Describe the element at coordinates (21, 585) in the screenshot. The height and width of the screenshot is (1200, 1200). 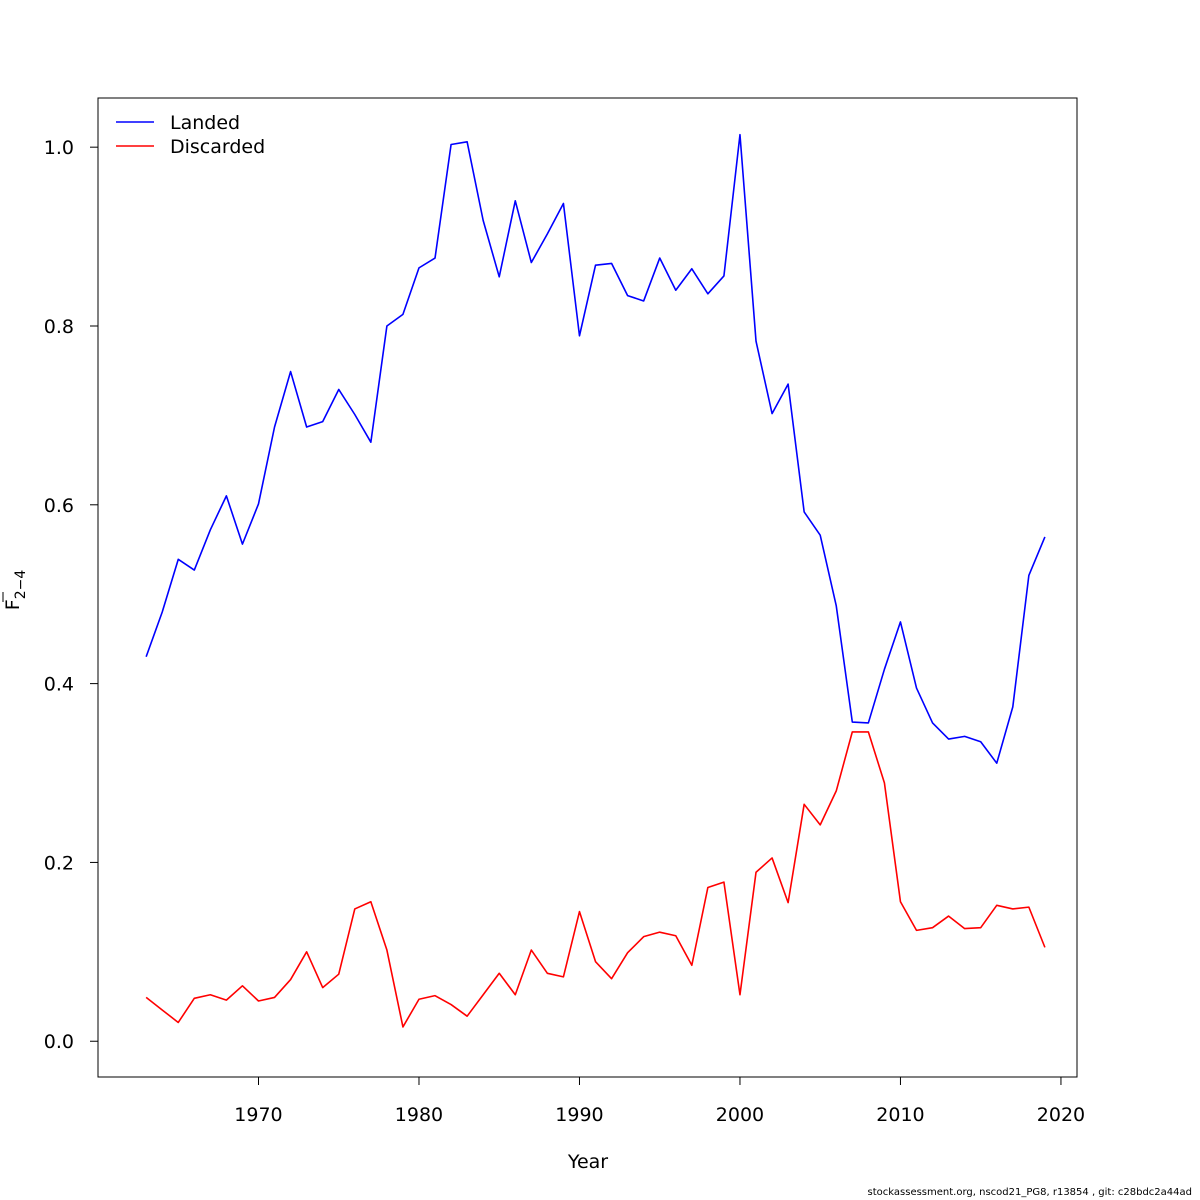
I see `y-axis-title-subscript: 2−4` at that location.